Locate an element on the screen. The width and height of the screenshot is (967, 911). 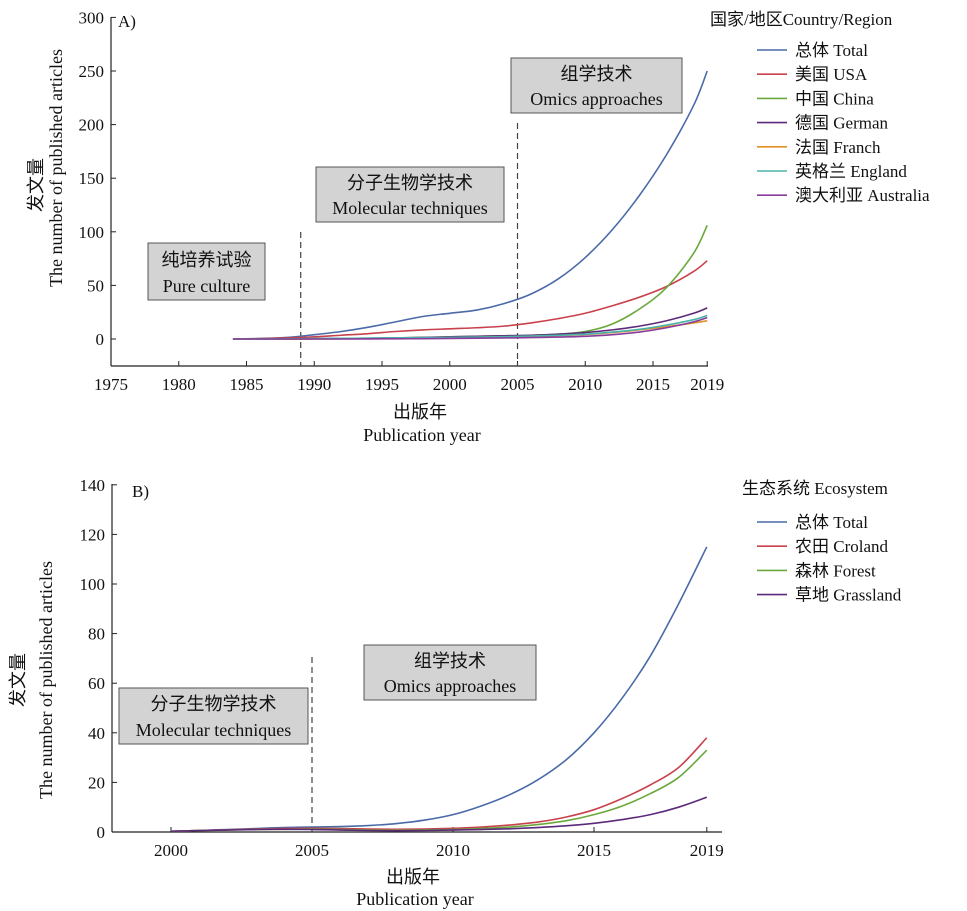
panel-b-ylabel-en: The number of published articles is located at coordinates (46, 680).